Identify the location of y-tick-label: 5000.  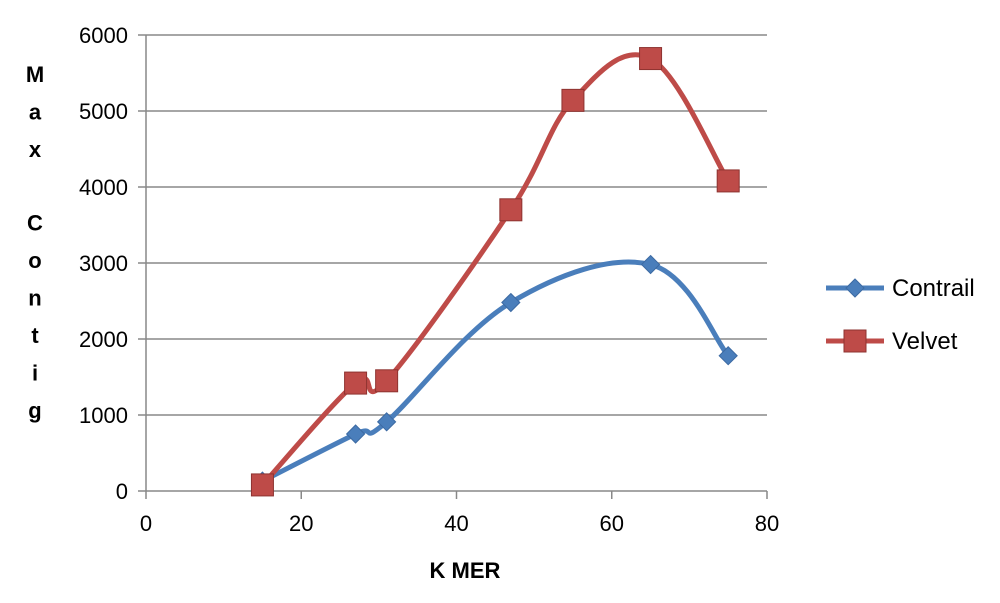
(103, 111).